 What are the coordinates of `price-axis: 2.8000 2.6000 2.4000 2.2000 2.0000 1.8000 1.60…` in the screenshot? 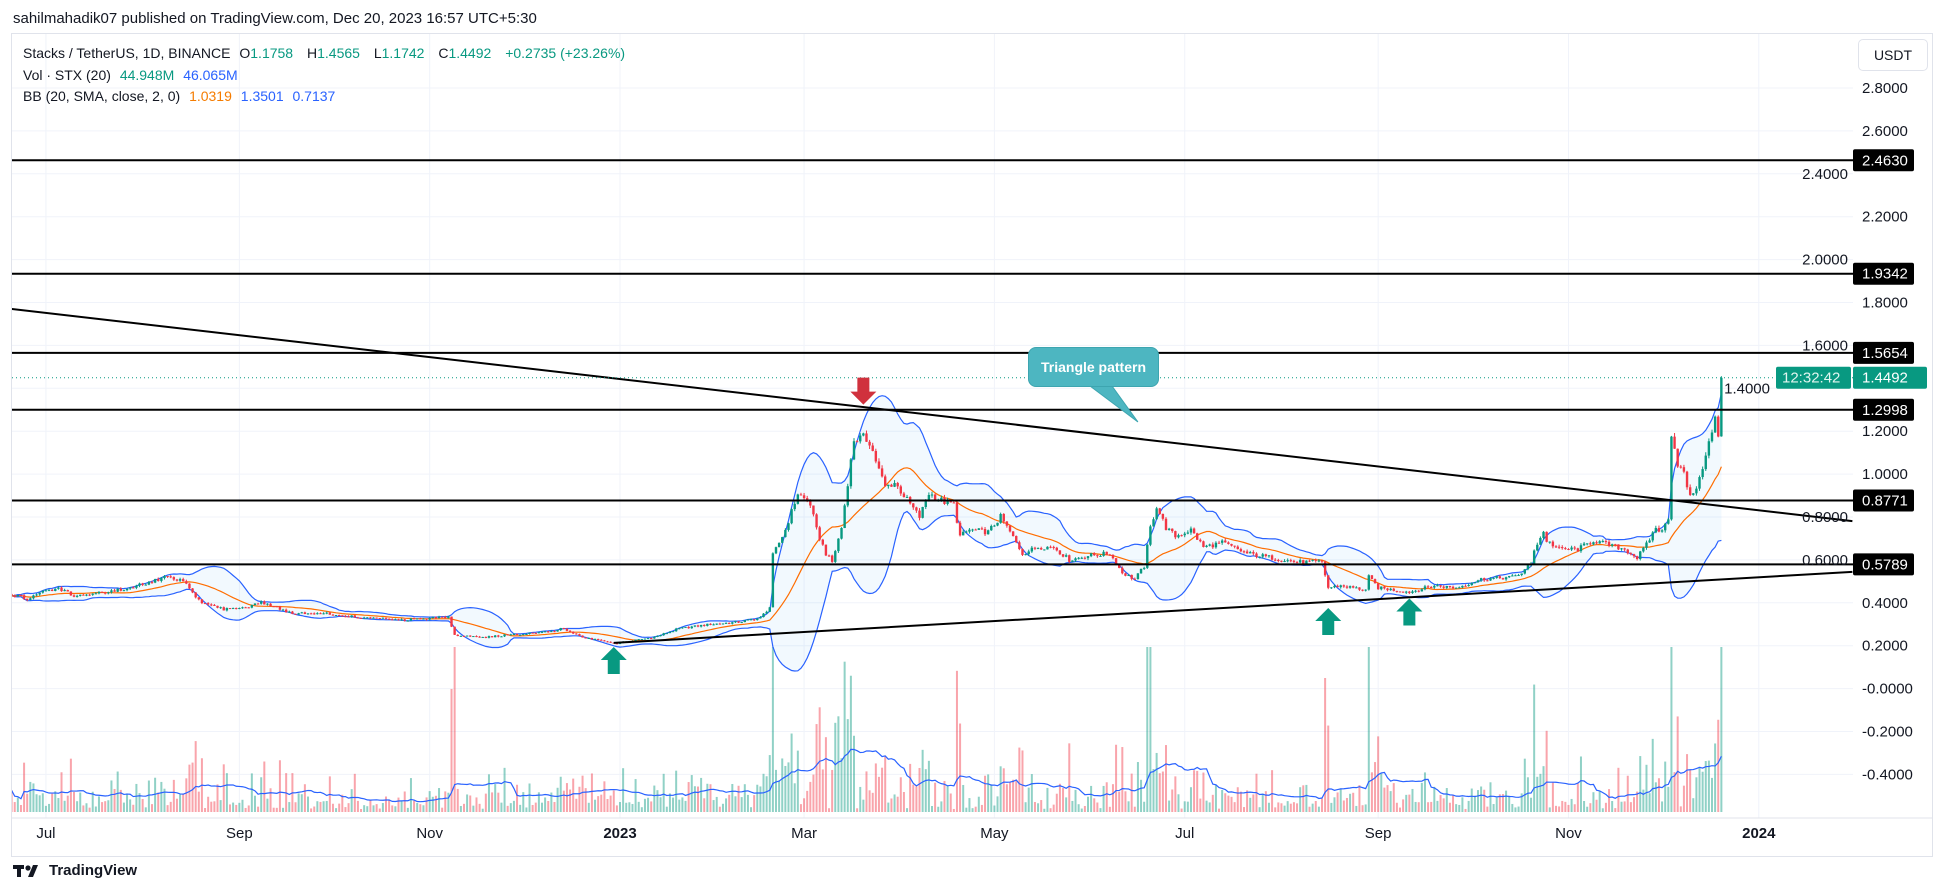 It's located at (1825, 431).